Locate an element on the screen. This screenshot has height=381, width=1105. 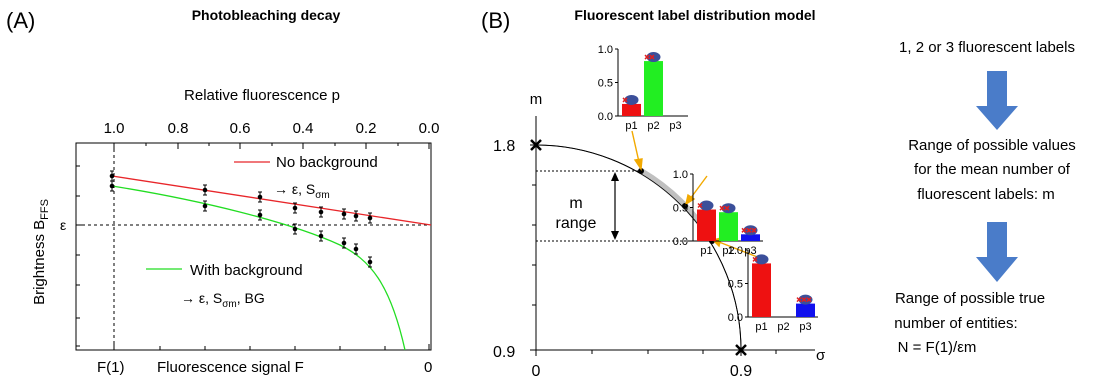
inset-bar-chart-1: 1.0 0.5 0.0 p1 p2 p3 is located at coordinates (643, 88).